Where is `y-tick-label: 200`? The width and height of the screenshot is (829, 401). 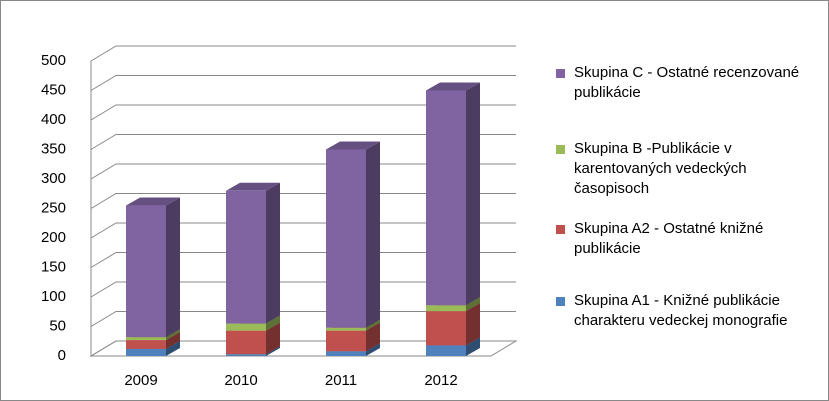 y-tick-label: 200 is located at coordinates (53, 237).